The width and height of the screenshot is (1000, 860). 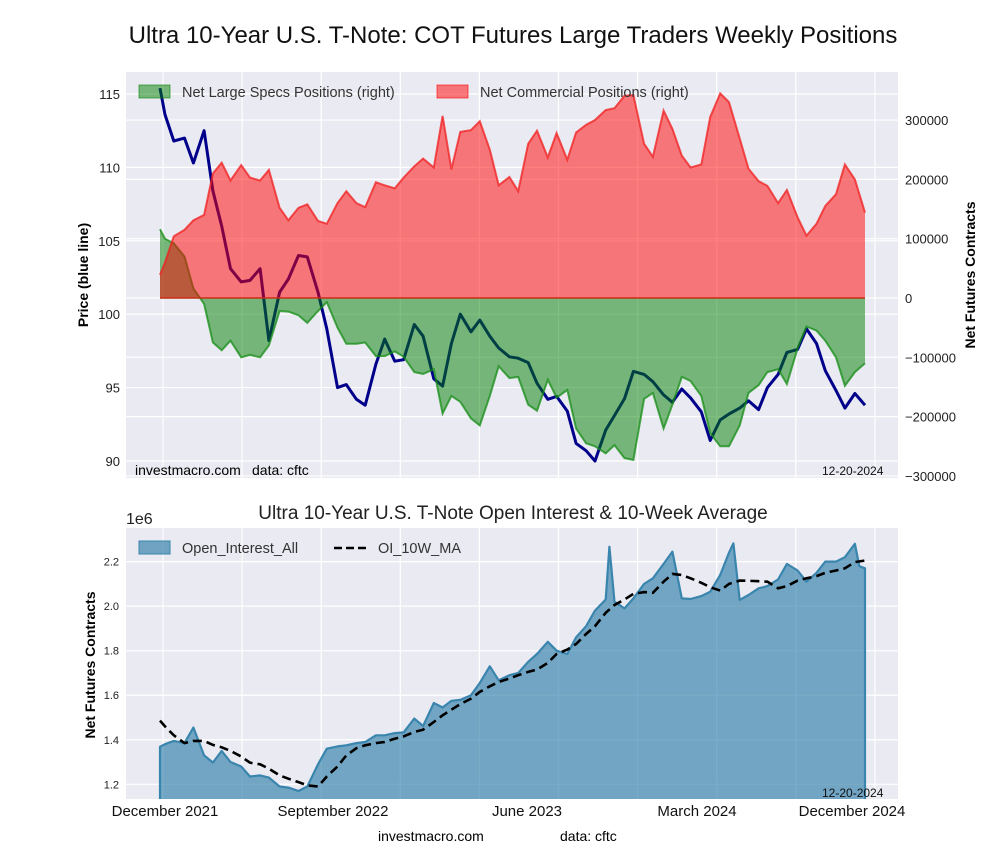 I want to click on footer-source: data: cftc, so click(x=588, y=836).